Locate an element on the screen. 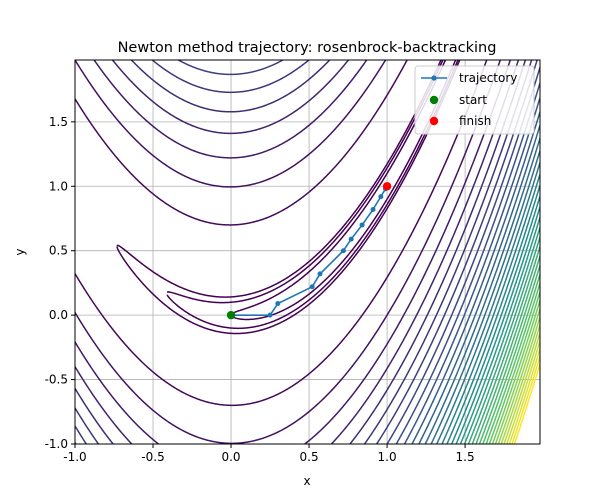  y-axis-label: y is located at coordinates (20, 251).